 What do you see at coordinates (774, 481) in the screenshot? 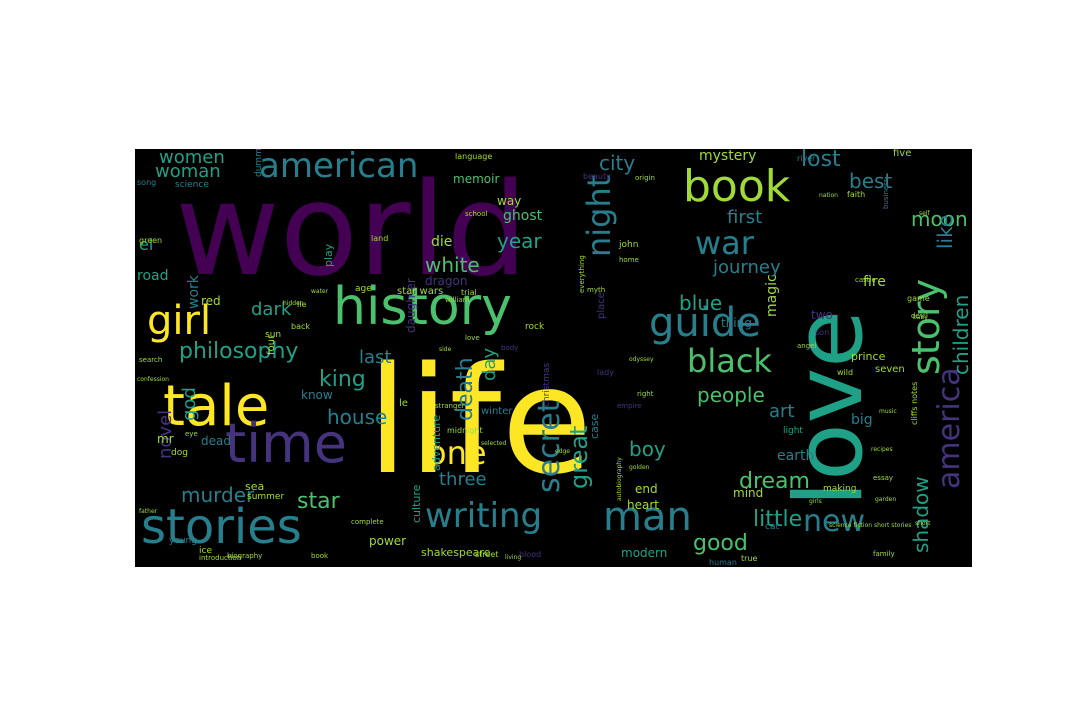
I see `cloud-word-dream: dream` at bounding box center [774, 481].